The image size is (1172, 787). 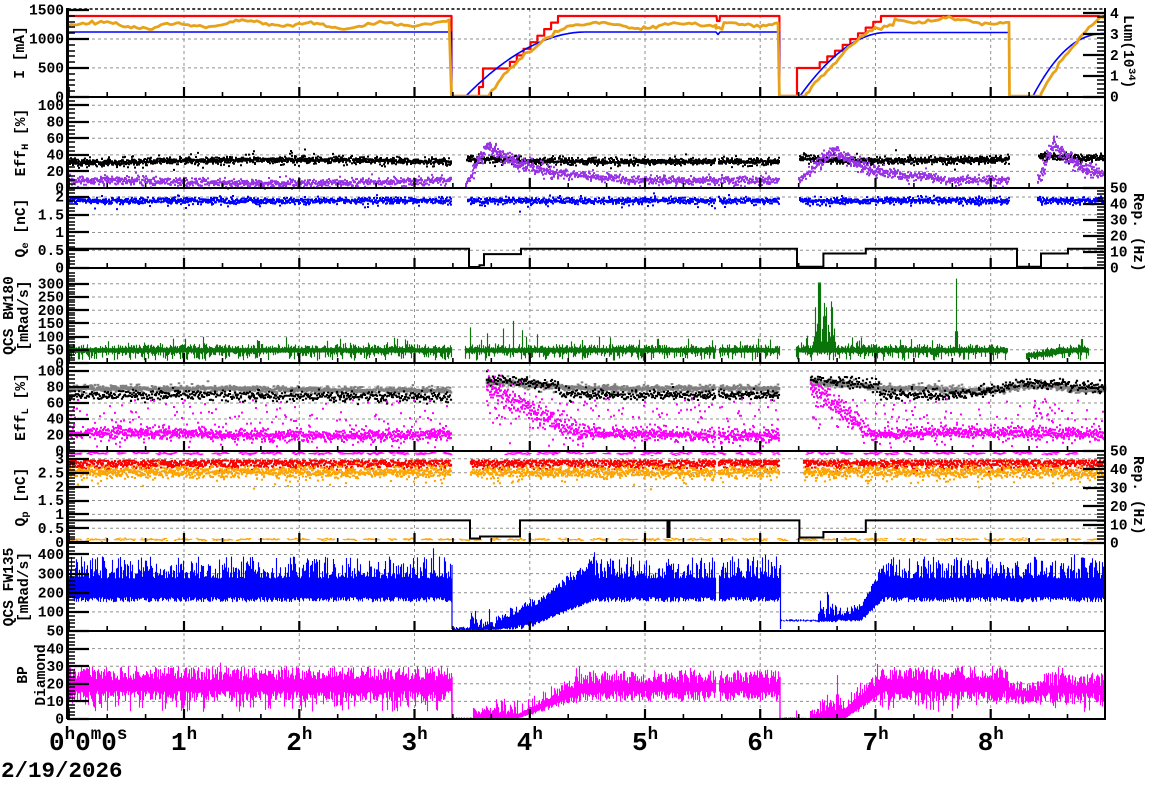 What do you see at coordinates (10, 587) in the screenshot?
I see `svg-text: QCS FW135` at bounding box center [10, 587].